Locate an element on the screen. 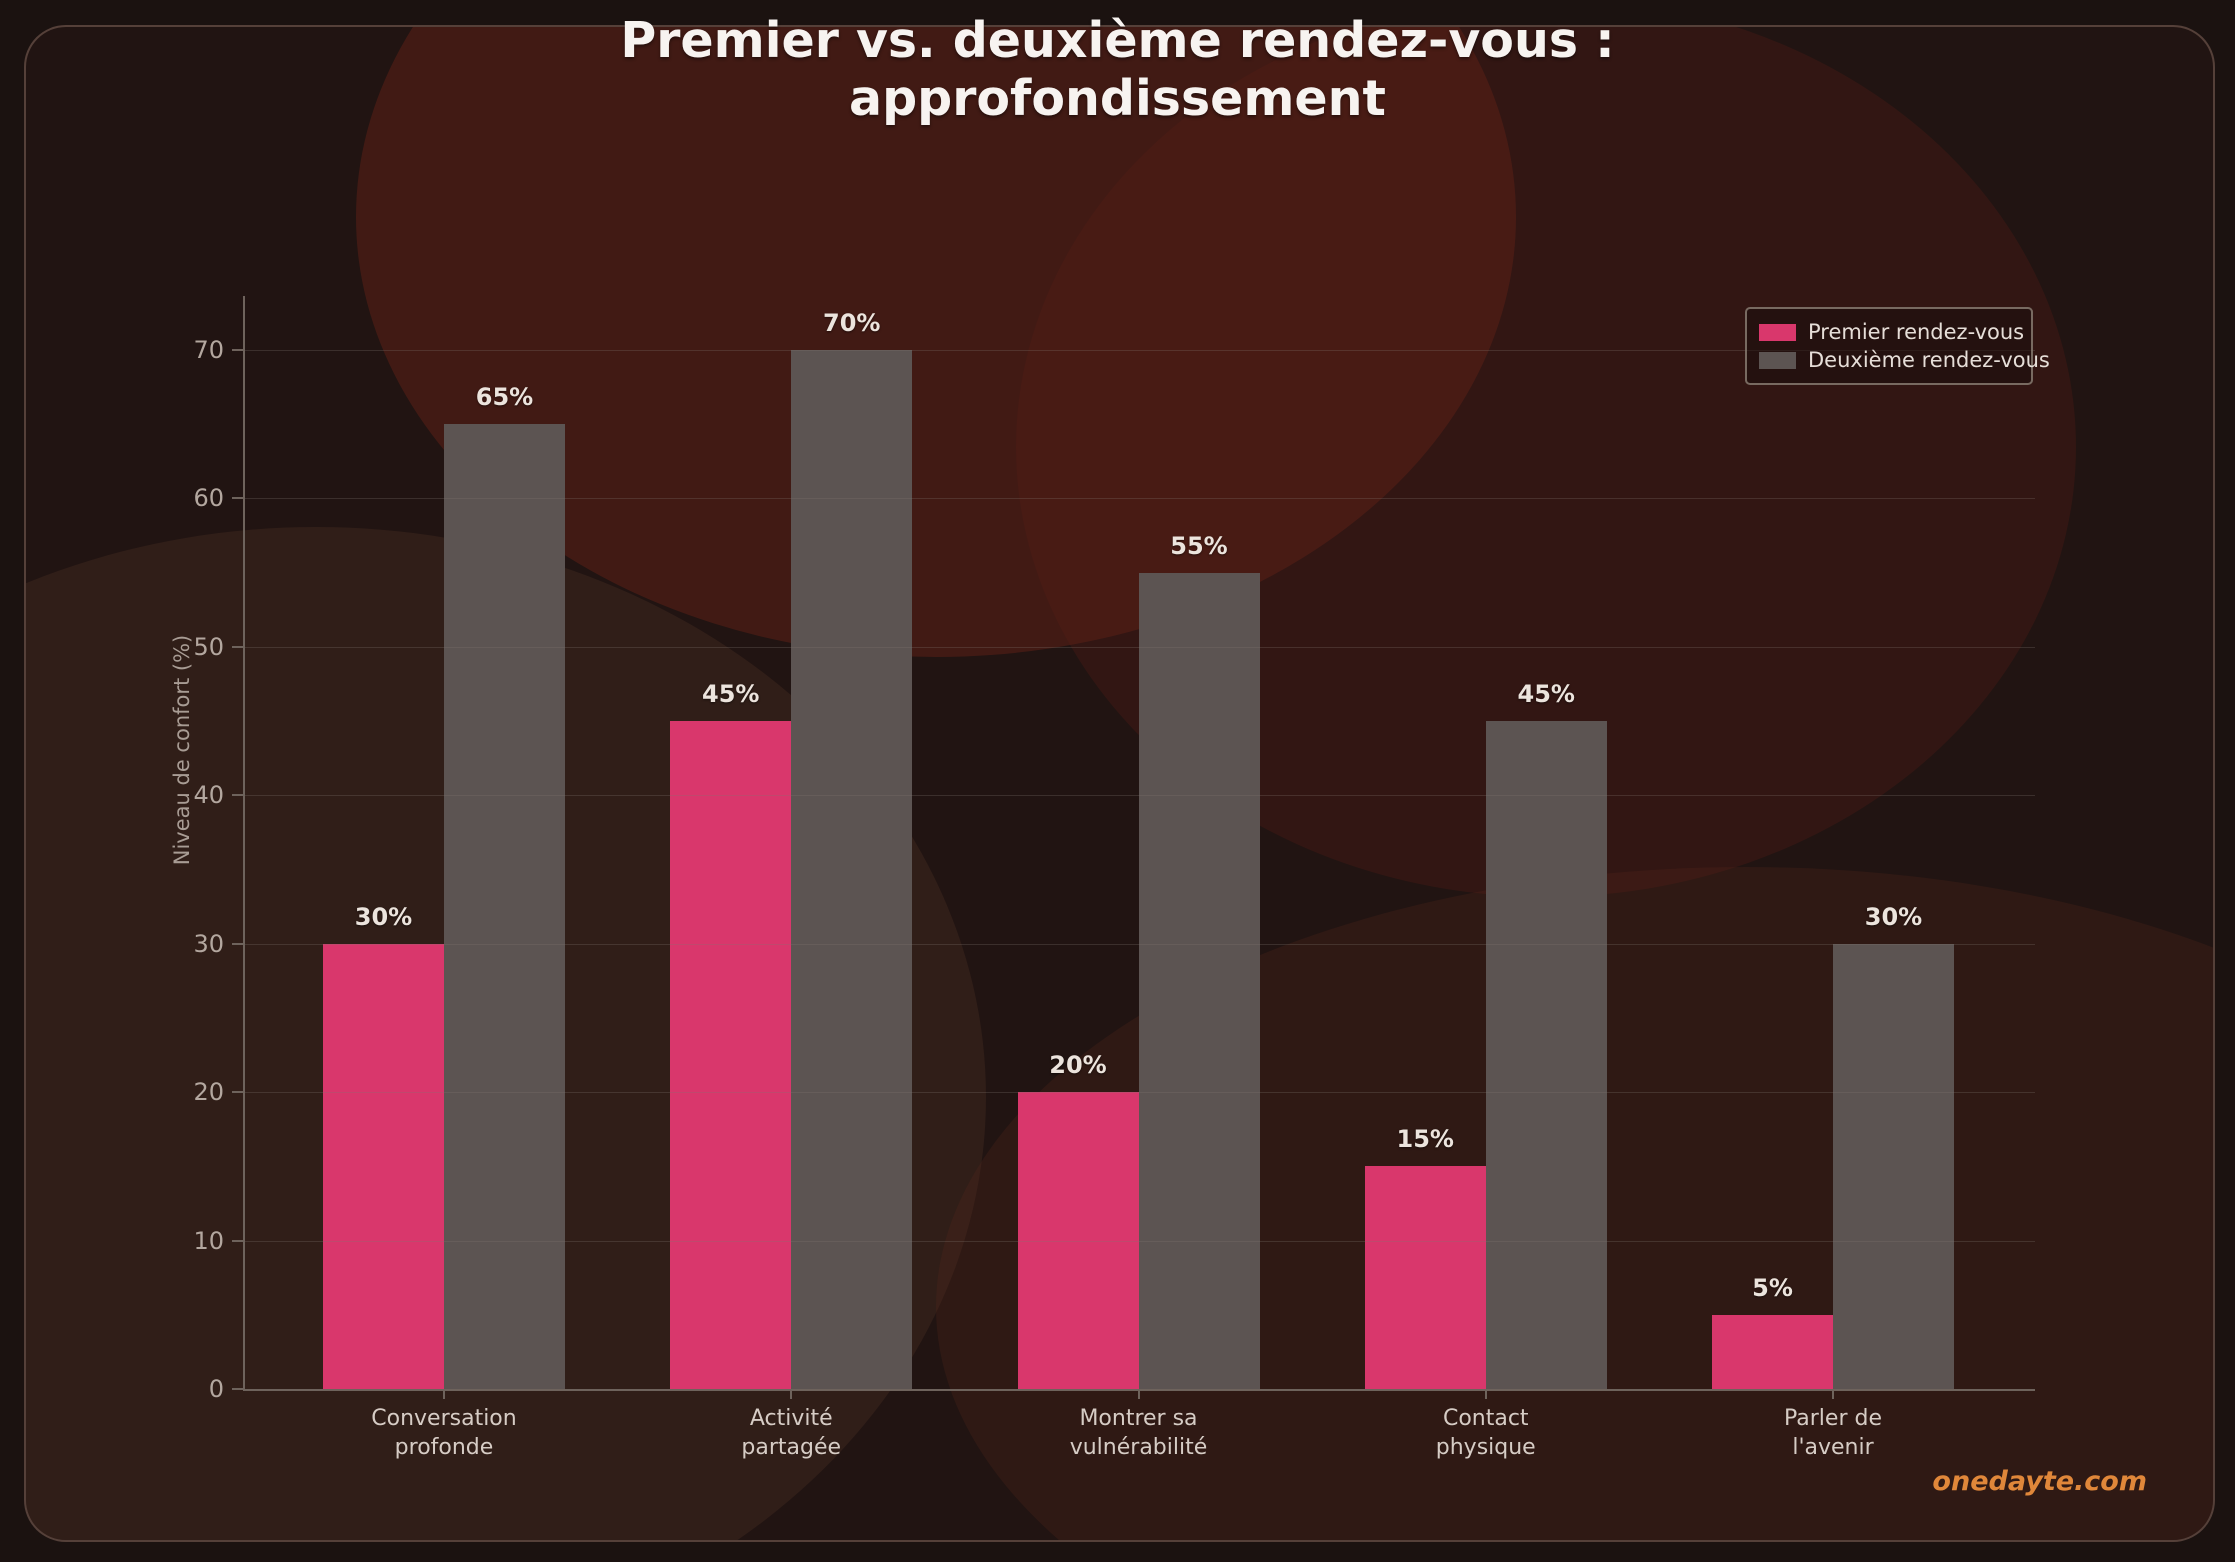 The width and height of the screenshot is (2235, 1562). y-tick-label: 50 is located at coordinates (208, 646).